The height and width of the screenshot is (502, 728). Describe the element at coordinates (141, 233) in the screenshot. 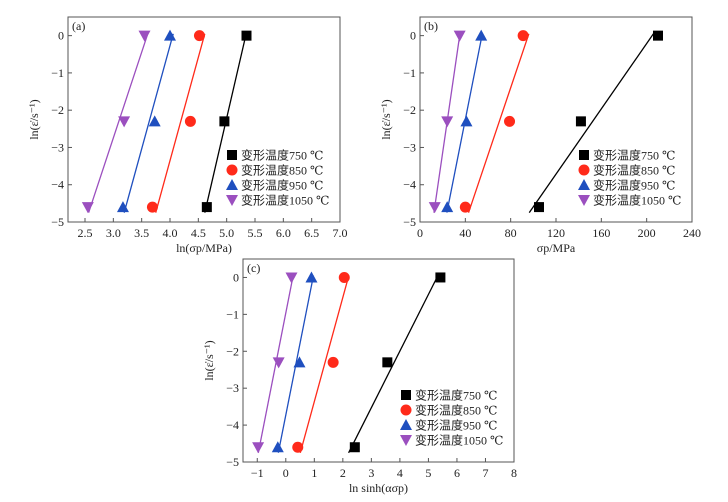

I see `x-tick-label: 3.5` at that location.